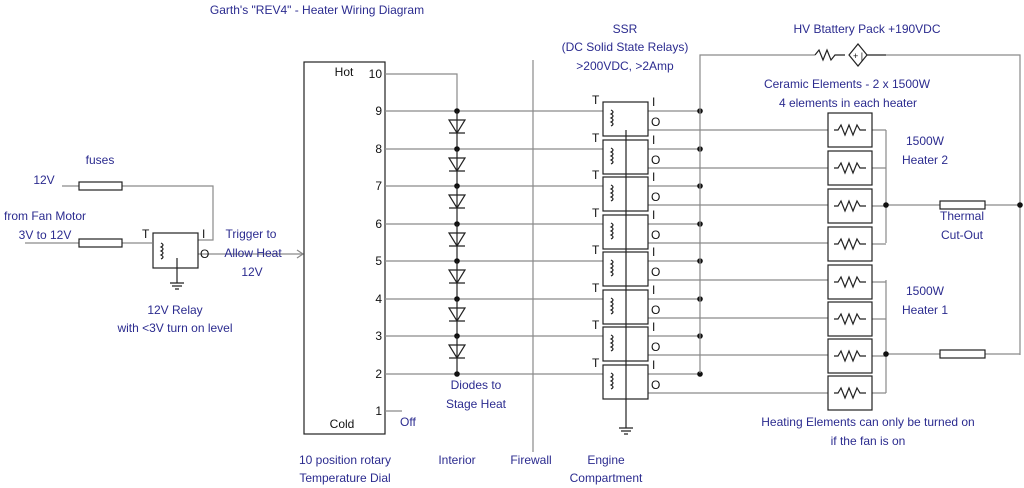 This screenshot has width=1024, height=488. What do you see at coordinates (100, 243) in the screenshot?
I see `fuse-fan` at bounding box center [100, 243].